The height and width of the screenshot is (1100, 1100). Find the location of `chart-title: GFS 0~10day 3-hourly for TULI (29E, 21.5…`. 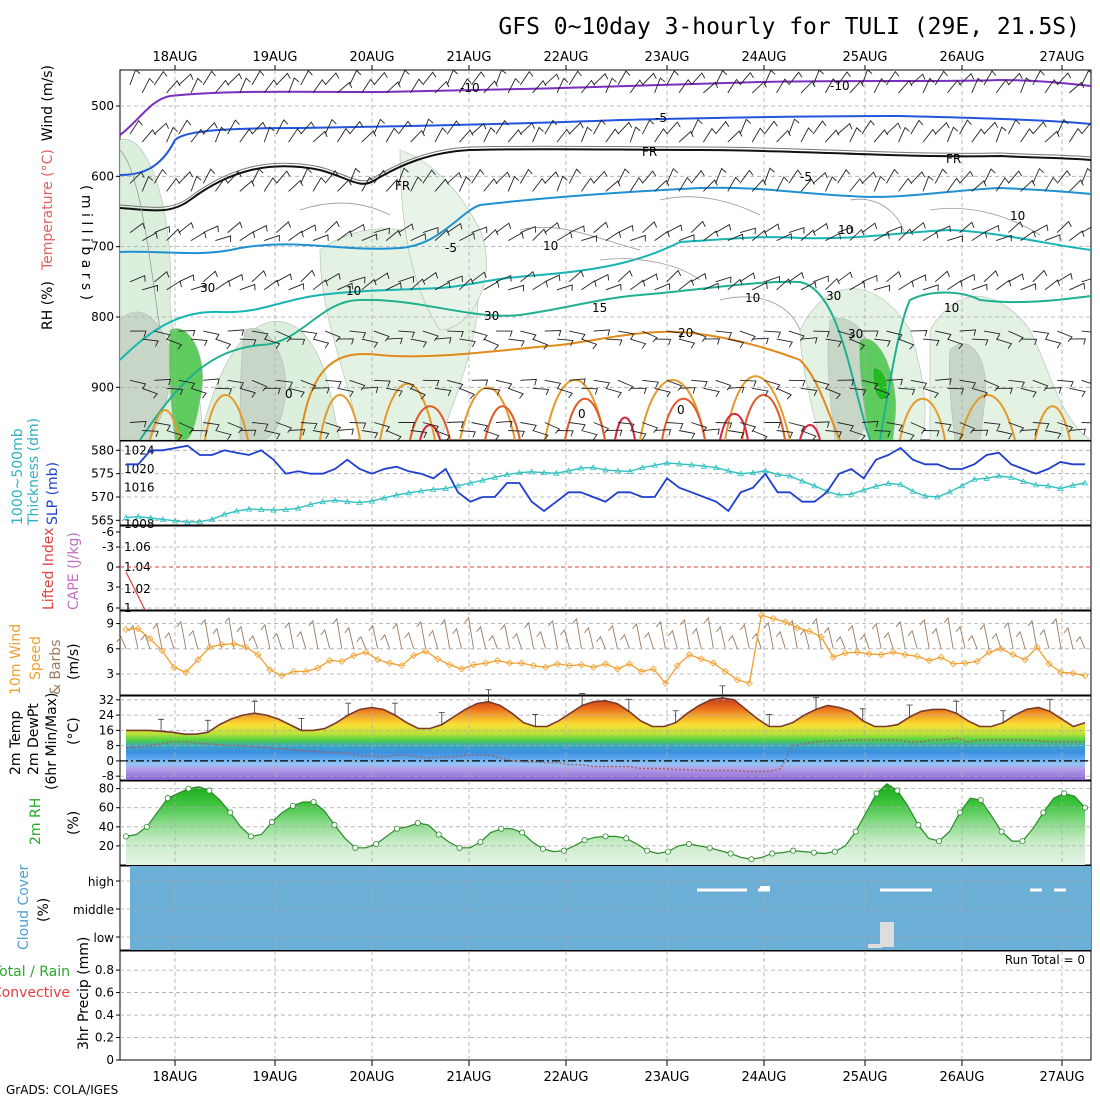

chart-title: GFS 0~10day 3-hourly for TULI (29E, 21.5… is located at coordinates (789, 27).